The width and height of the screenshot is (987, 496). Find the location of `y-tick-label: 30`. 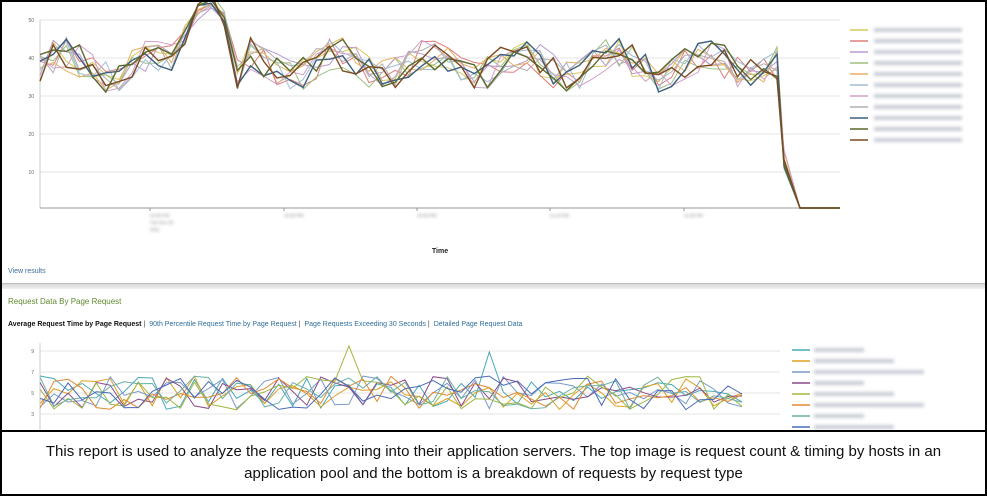

y-tick-label: 30 is located at coordinates (31, 97).